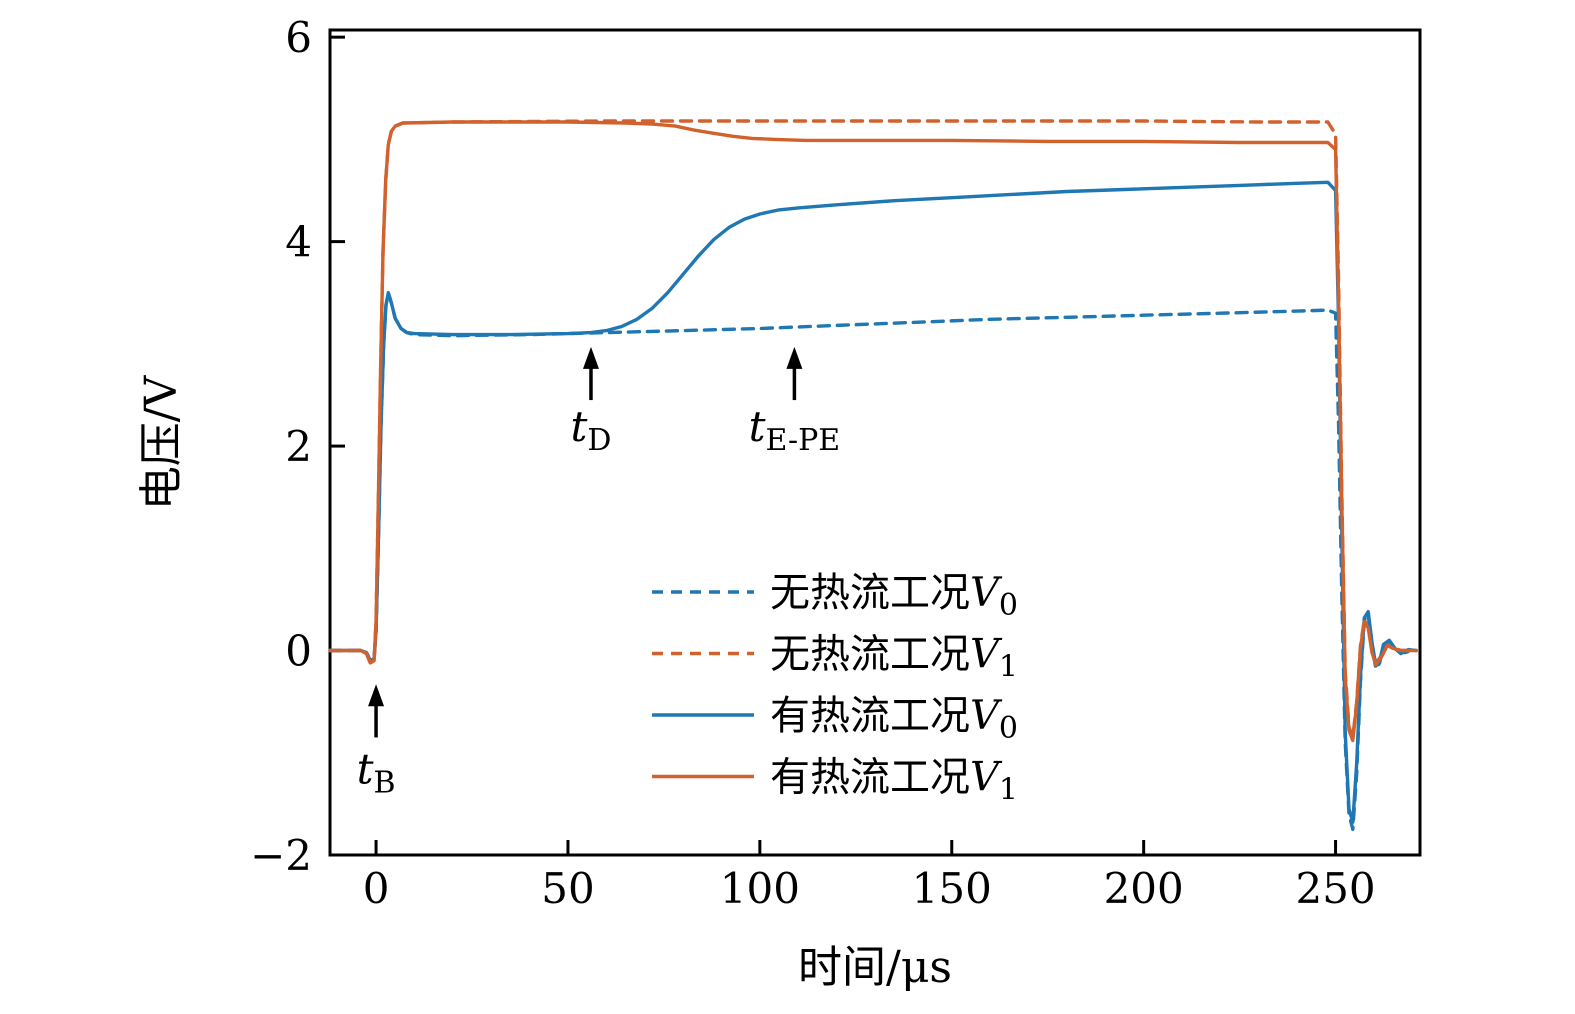 This screenshot has width=1575, height=1014. Describe the element at coordinates (894, 658) in the screenshot. I see `legend-label: 无热流工况V1` at that location.